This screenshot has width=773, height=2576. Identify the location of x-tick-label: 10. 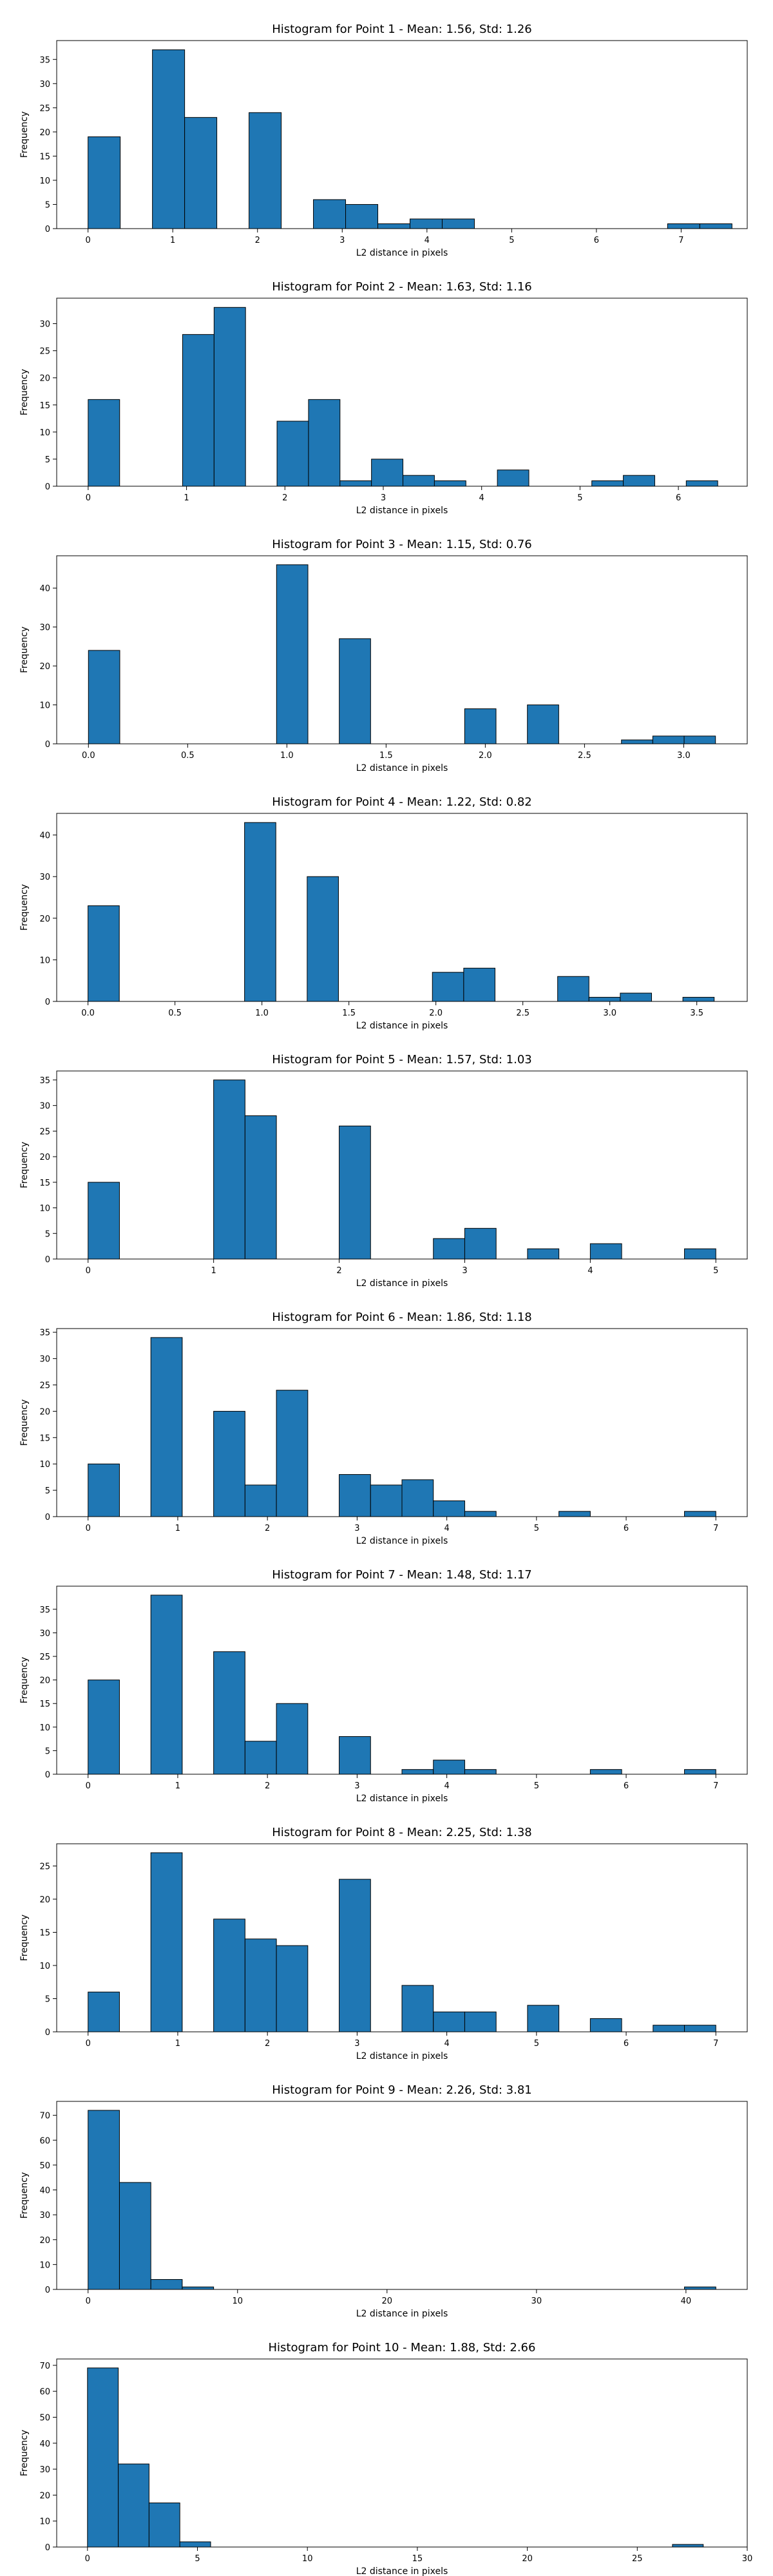
(307, 2559).